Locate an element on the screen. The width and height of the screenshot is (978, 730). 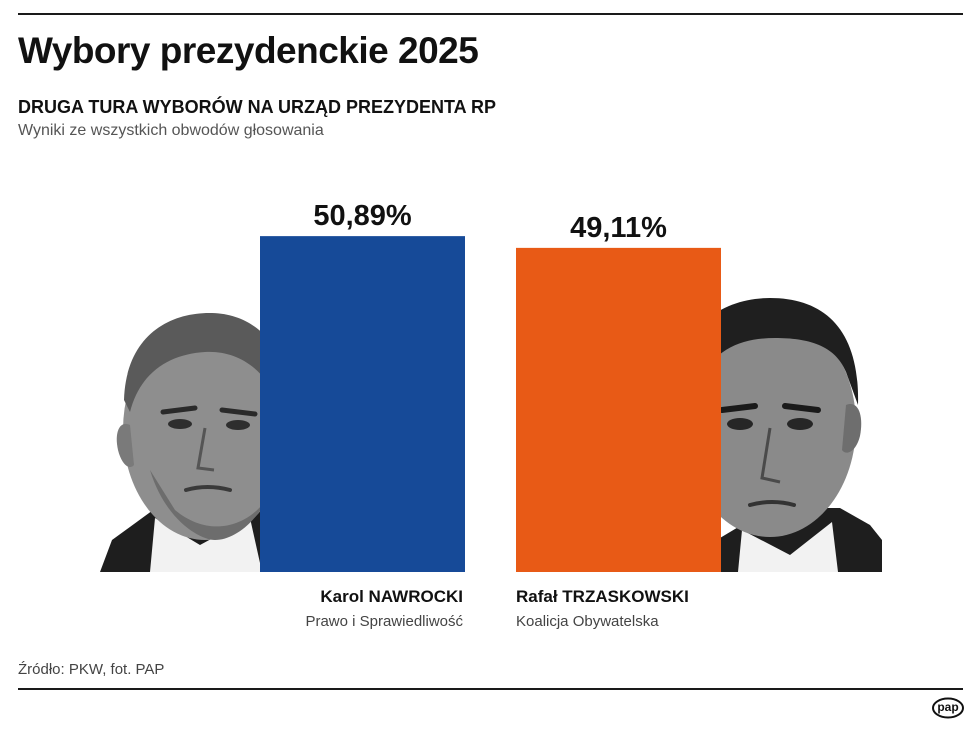
candidate-photo-nawrocki is located at coordinates (193, 442).